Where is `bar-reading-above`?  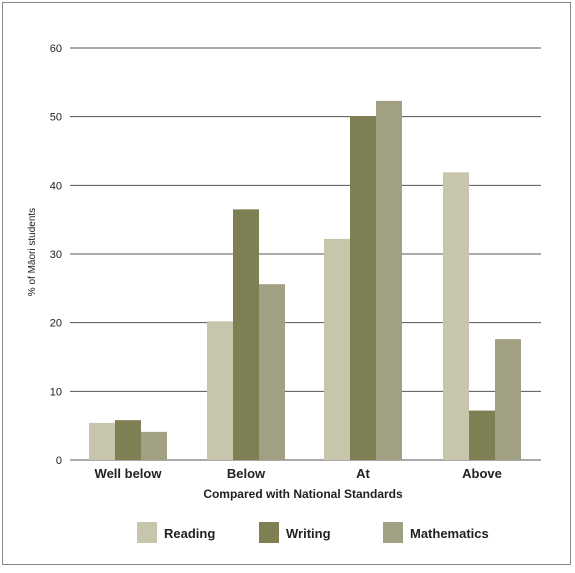 bar-reading-above is located at coordinates (456, 316).